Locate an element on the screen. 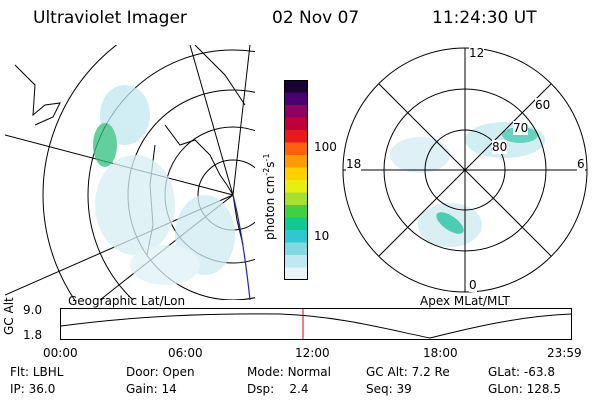 This screenshot has width=600, height=400. altitude-plot is located at coordinates (316, 324).